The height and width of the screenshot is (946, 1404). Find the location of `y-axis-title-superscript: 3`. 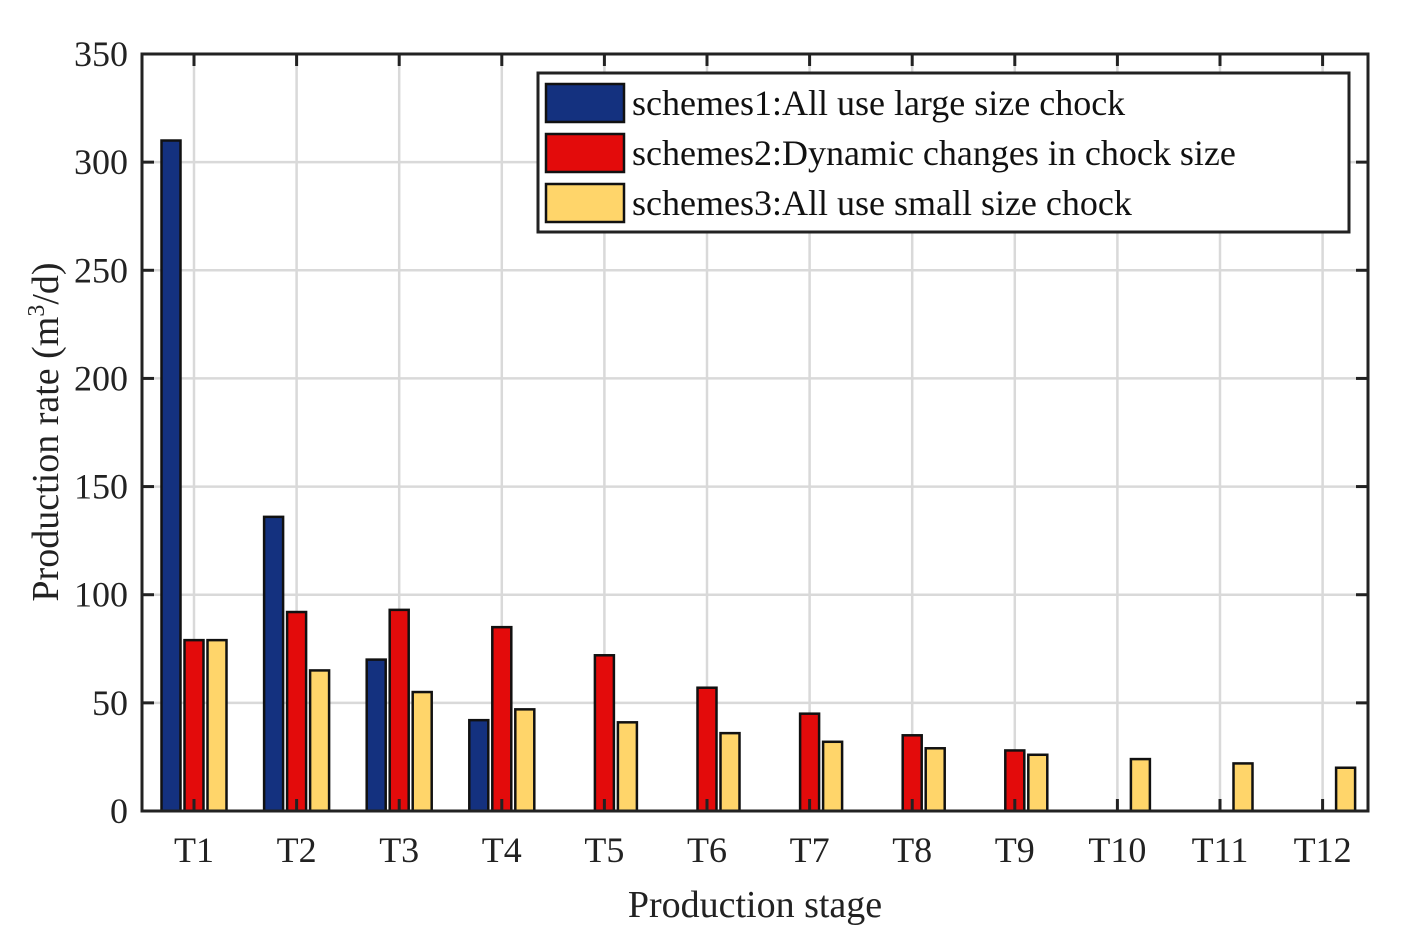

y-axis-title-superscript: 3 is located at coordinates (37, 311).